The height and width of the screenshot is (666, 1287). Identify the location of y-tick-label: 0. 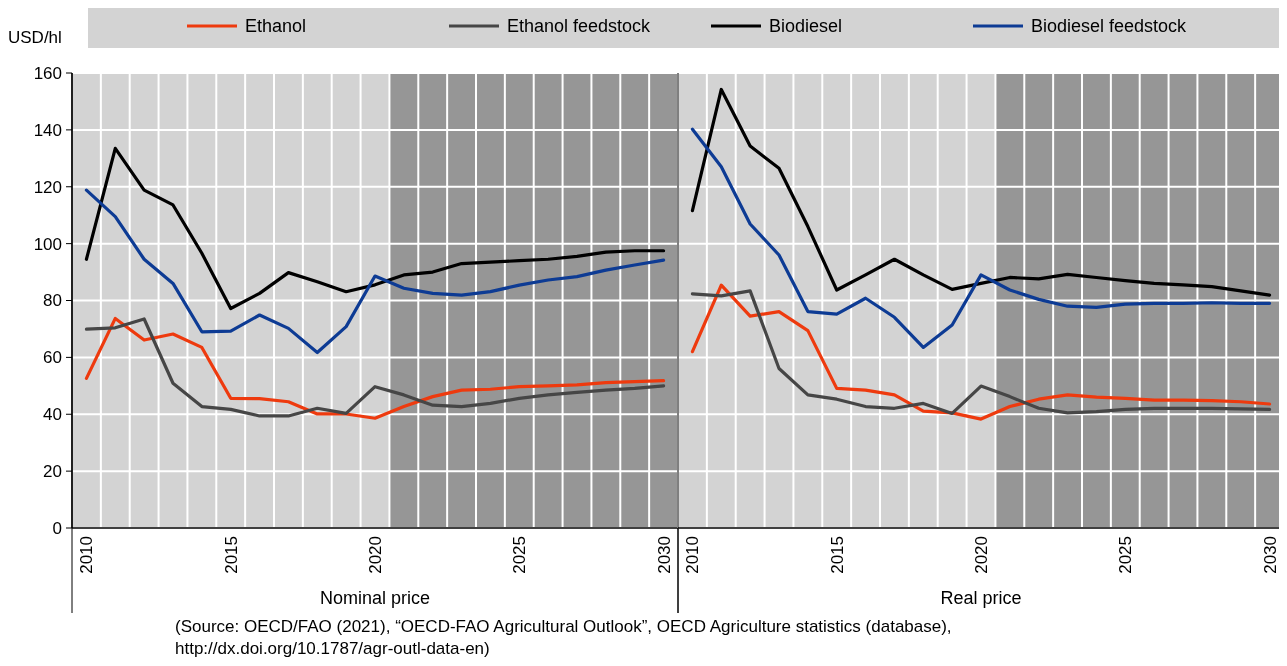
(57, 528).